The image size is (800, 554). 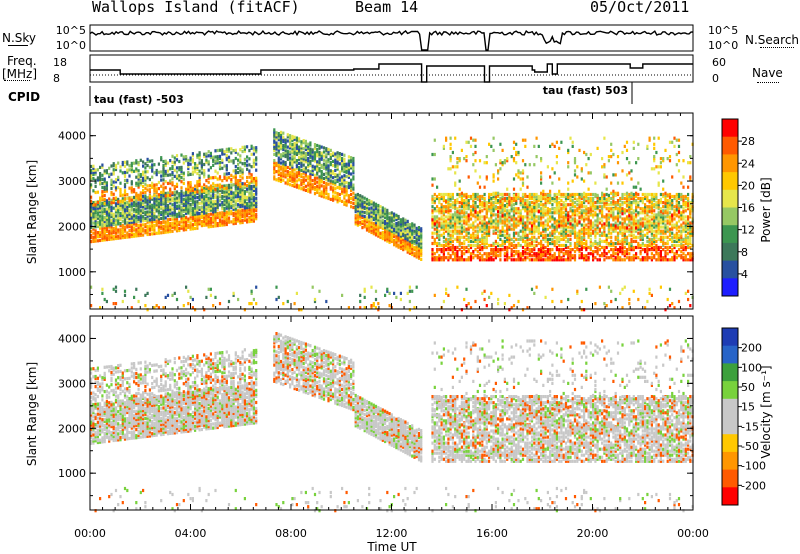 What do you see at coordinates (593, 533) in the screenshot?
I see `x-tick: 20:00` at bounding box center [593, 533].